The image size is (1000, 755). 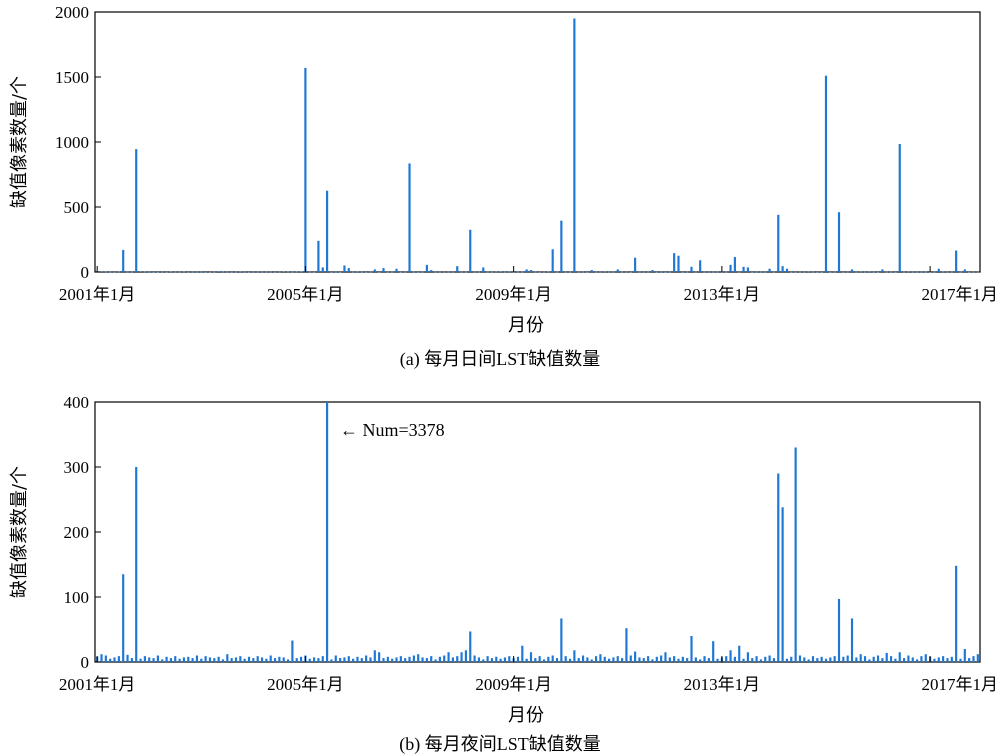 I want to click on y-axis-title-night: 缺值像素数量/个, so click(x=19, y=532).